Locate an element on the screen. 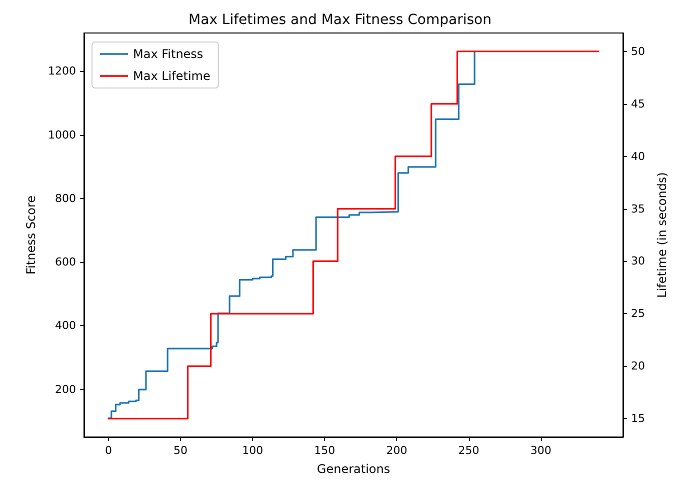  x-tick-label: 300 is located at coordinates (541, 450).